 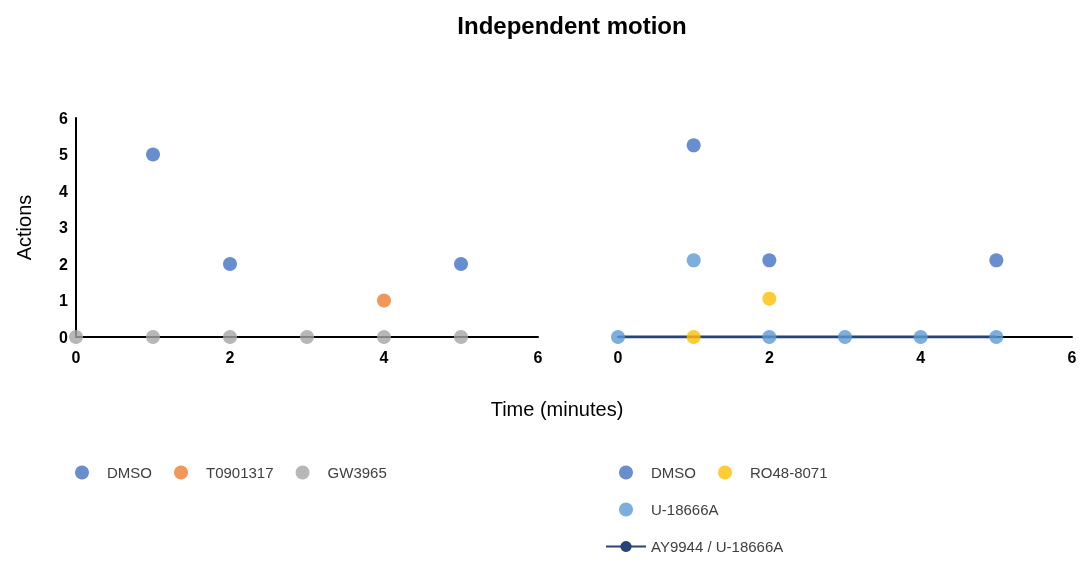 What do you see at coordinates (64, 191) in the screenshot?
I see `y-tick-label: 4` at bounding box center [64, 191].